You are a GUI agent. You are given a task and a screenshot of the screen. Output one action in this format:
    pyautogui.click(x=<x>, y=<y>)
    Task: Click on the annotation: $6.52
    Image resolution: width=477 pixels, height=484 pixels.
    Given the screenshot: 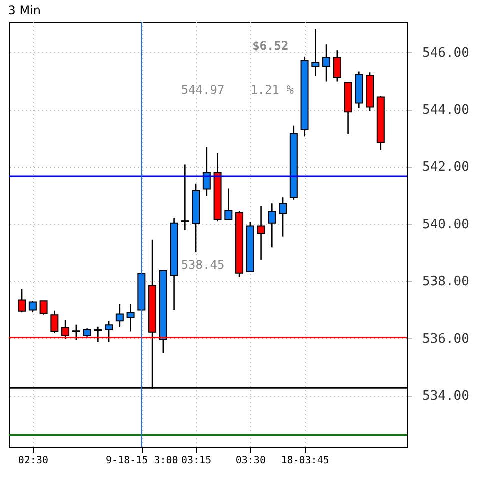 What is the action you would take?
    pyautogui.click(x=270, y=45)
    